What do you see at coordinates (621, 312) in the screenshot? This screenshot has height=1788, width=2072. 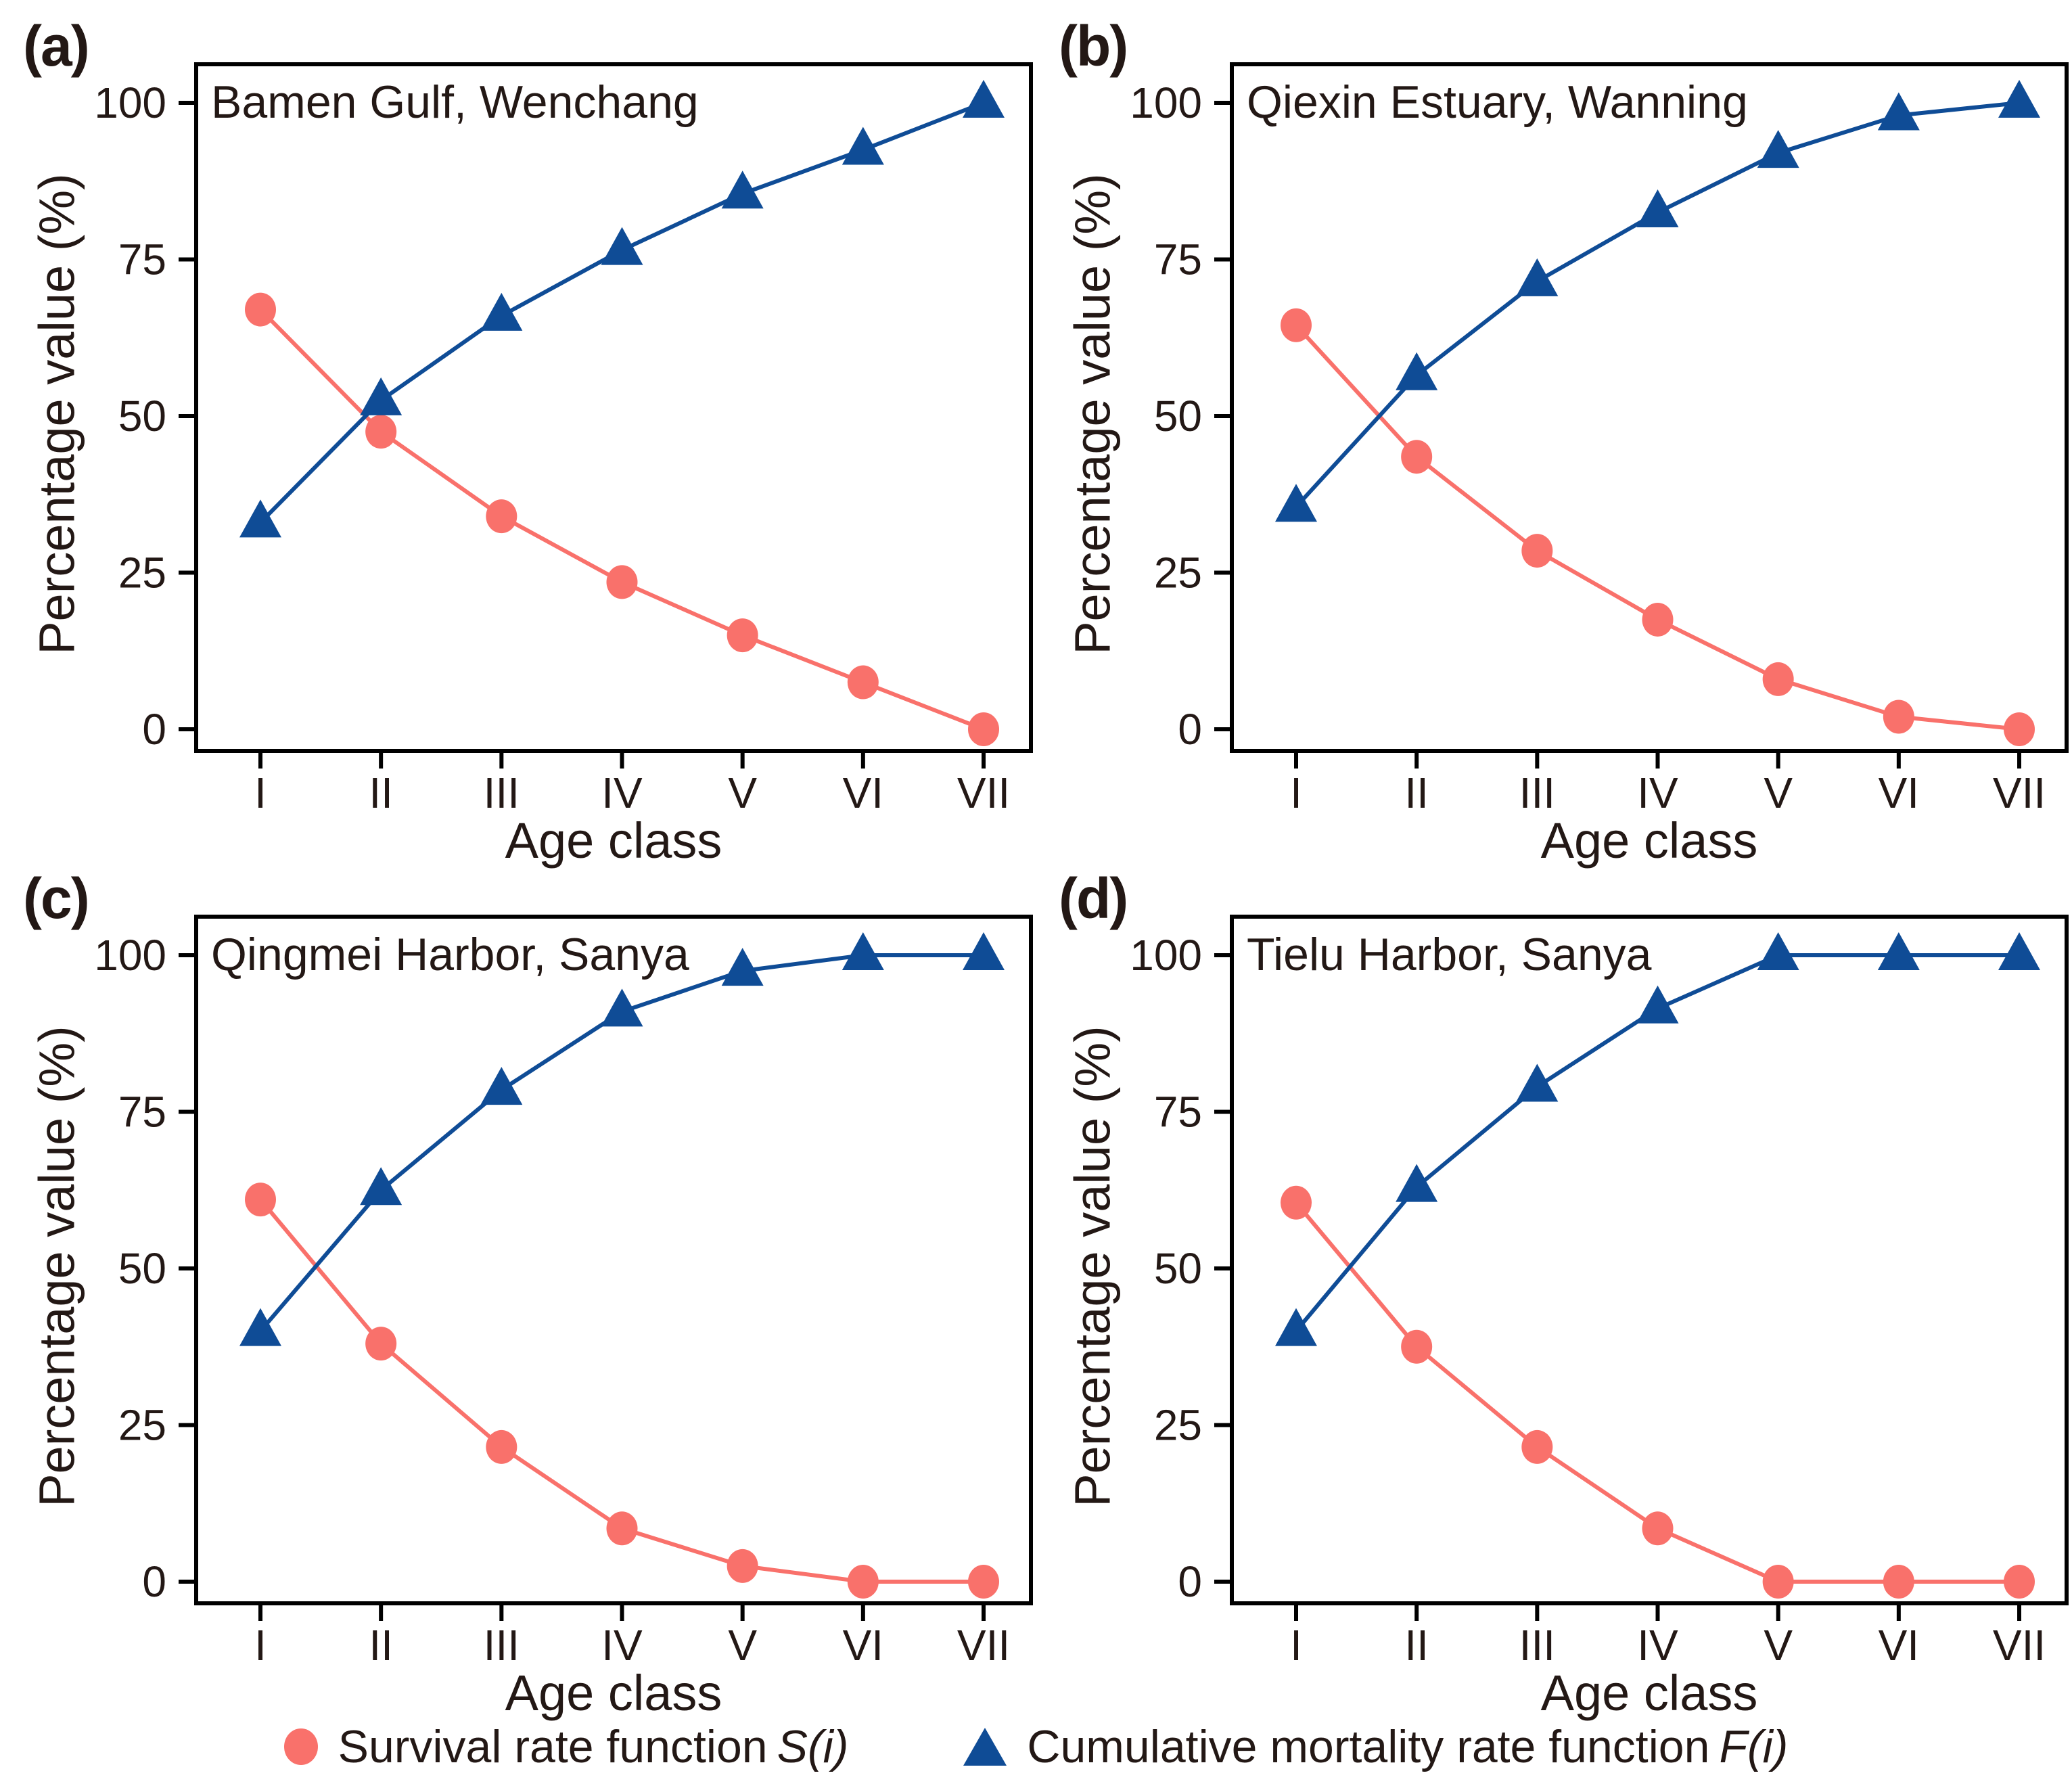 I see `series-line` at bounding box center [621, 312].